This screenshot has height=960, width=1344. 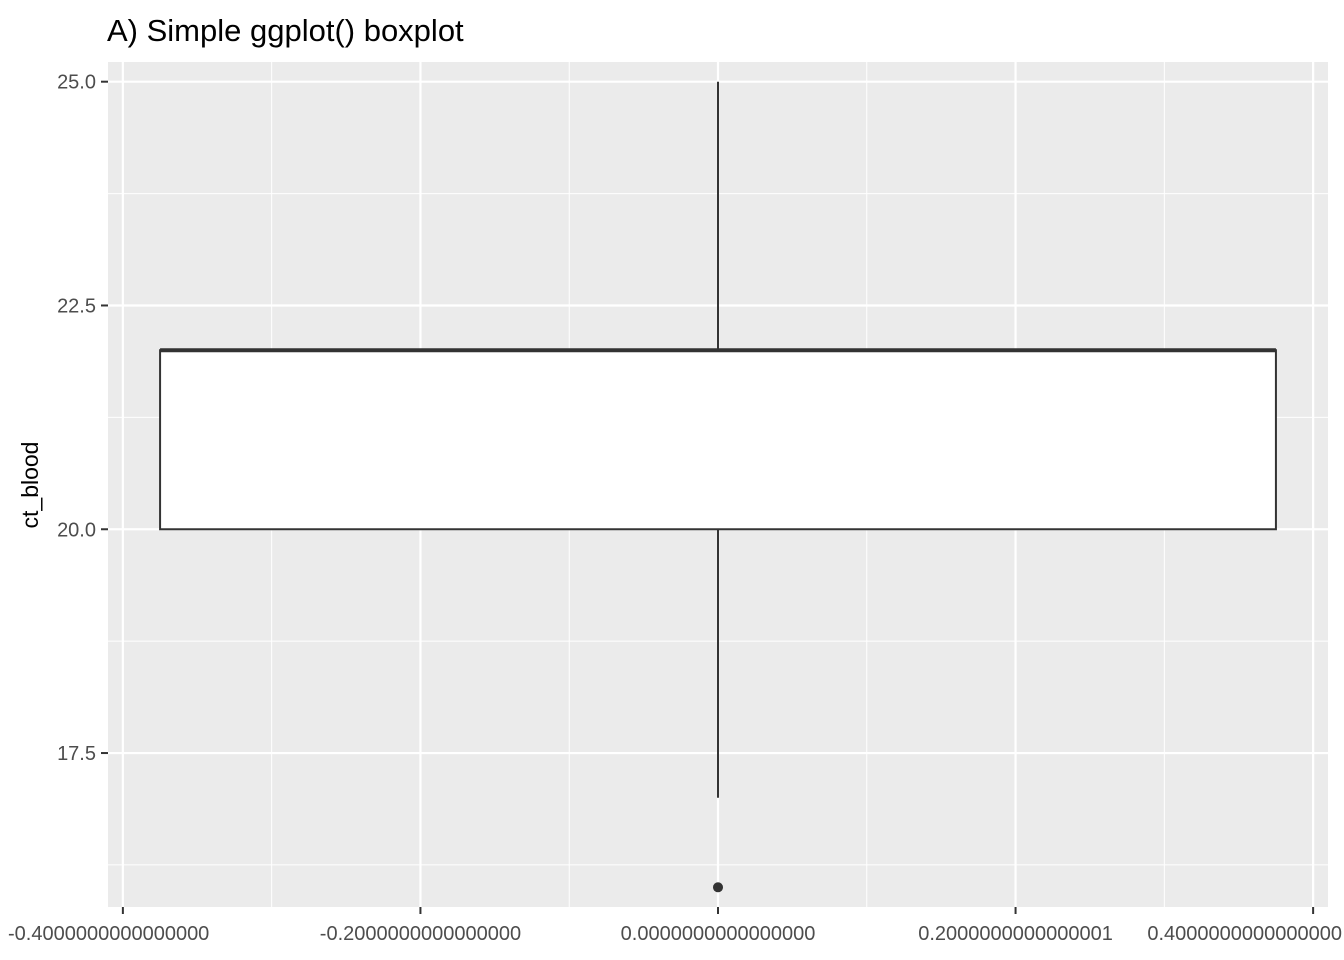 What do you see at coordinates (30, 485) in the screenshot?
I see `y-axis-label: ct_blood` at bounding box center [30, 485].